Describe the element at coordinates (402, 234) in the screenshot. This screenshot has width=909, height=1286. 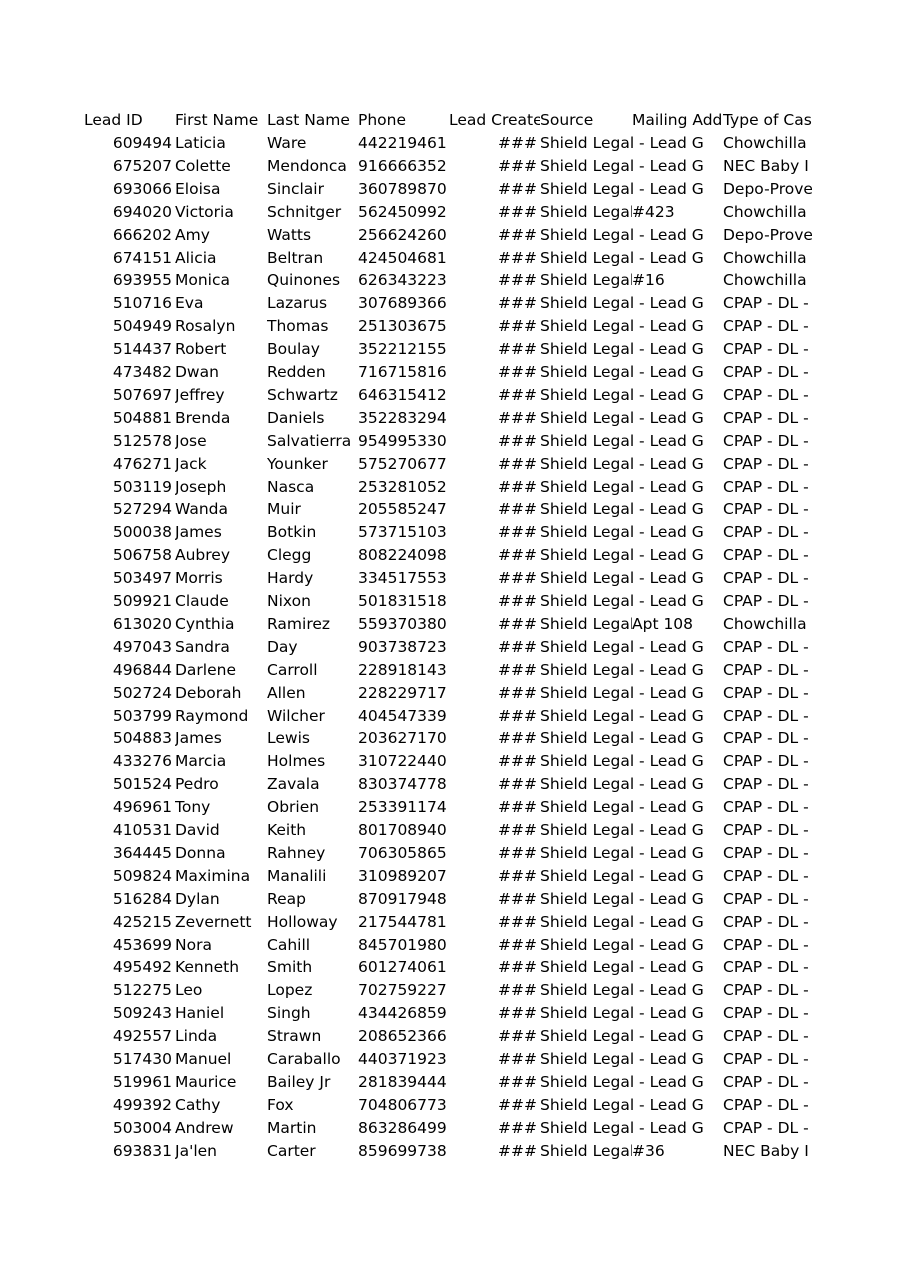
I see `cell-phone: 256624260` at that location.